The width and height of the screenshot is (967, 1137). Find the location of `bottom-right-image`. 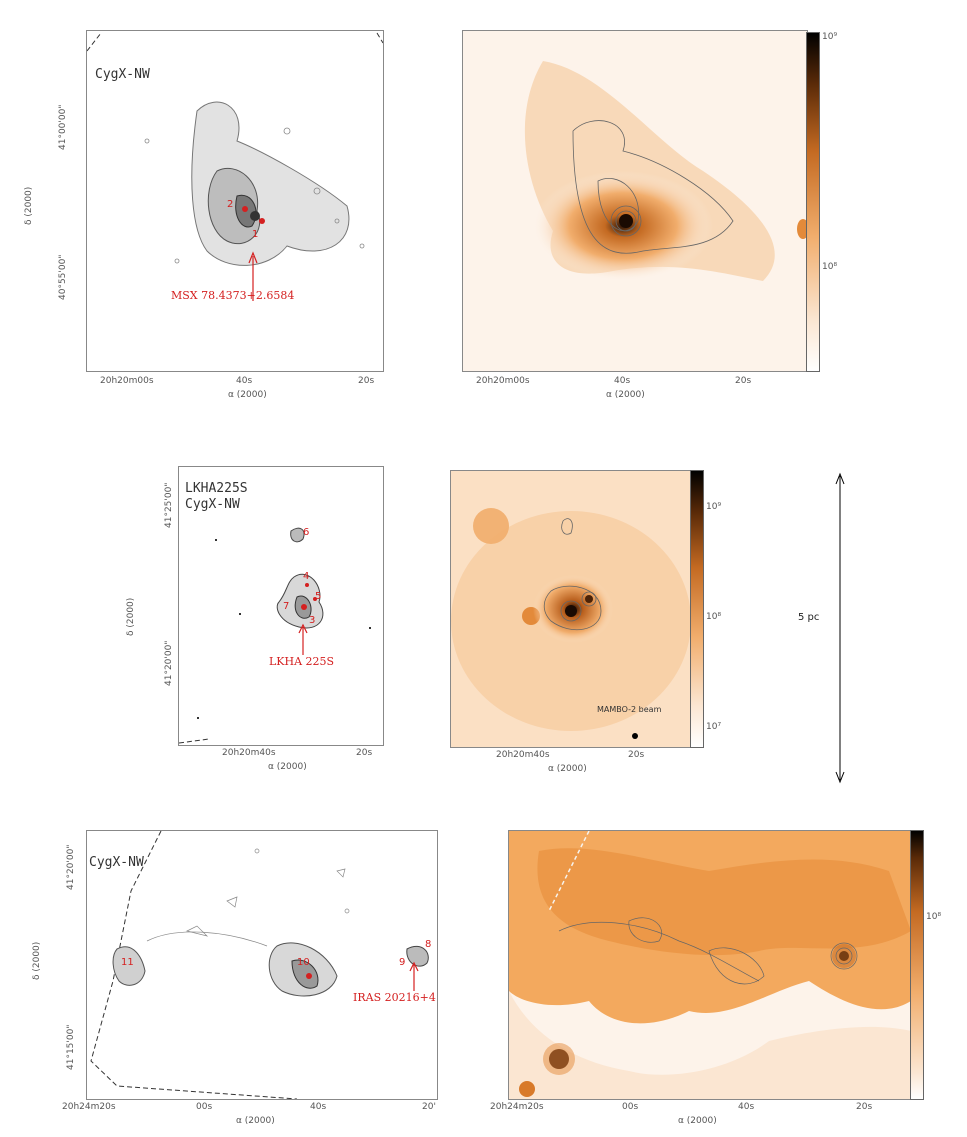

bottom-right-image is located at coordinates (710, 965).